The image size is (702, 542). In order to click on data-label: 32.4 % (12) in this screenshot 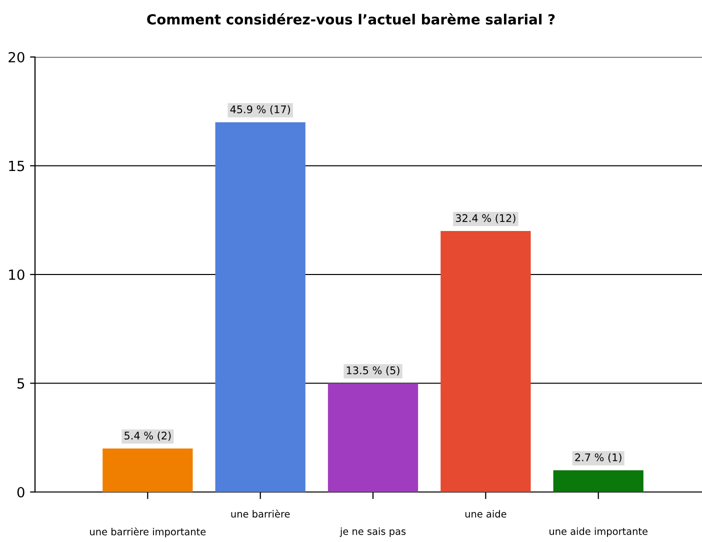, I will do `click(486, 219)`.